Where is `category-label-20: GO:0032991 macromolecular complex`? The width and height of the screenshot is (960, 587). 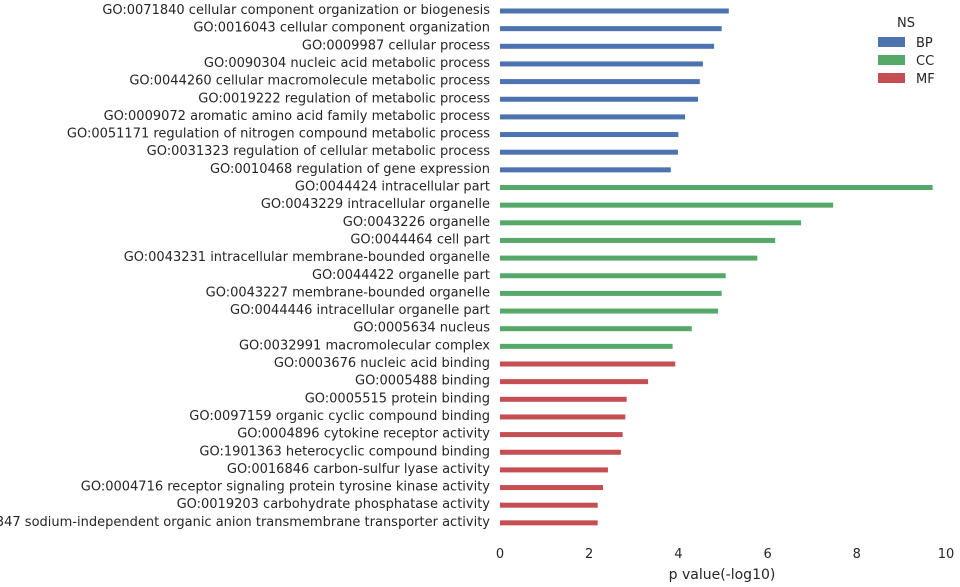 category-label-20: GO:0032991 macromolecular complex is located at coordinates (364, 345).